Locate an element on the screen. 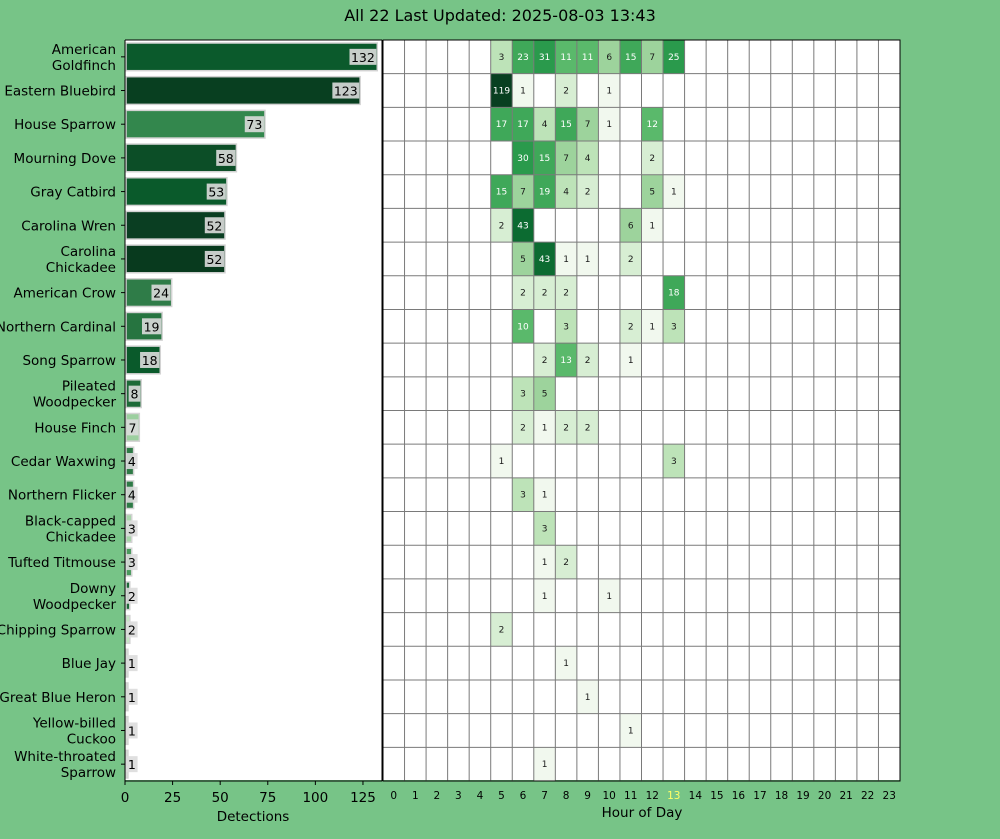  species-label-line: Chickadee is located at coordinates (81, 268).